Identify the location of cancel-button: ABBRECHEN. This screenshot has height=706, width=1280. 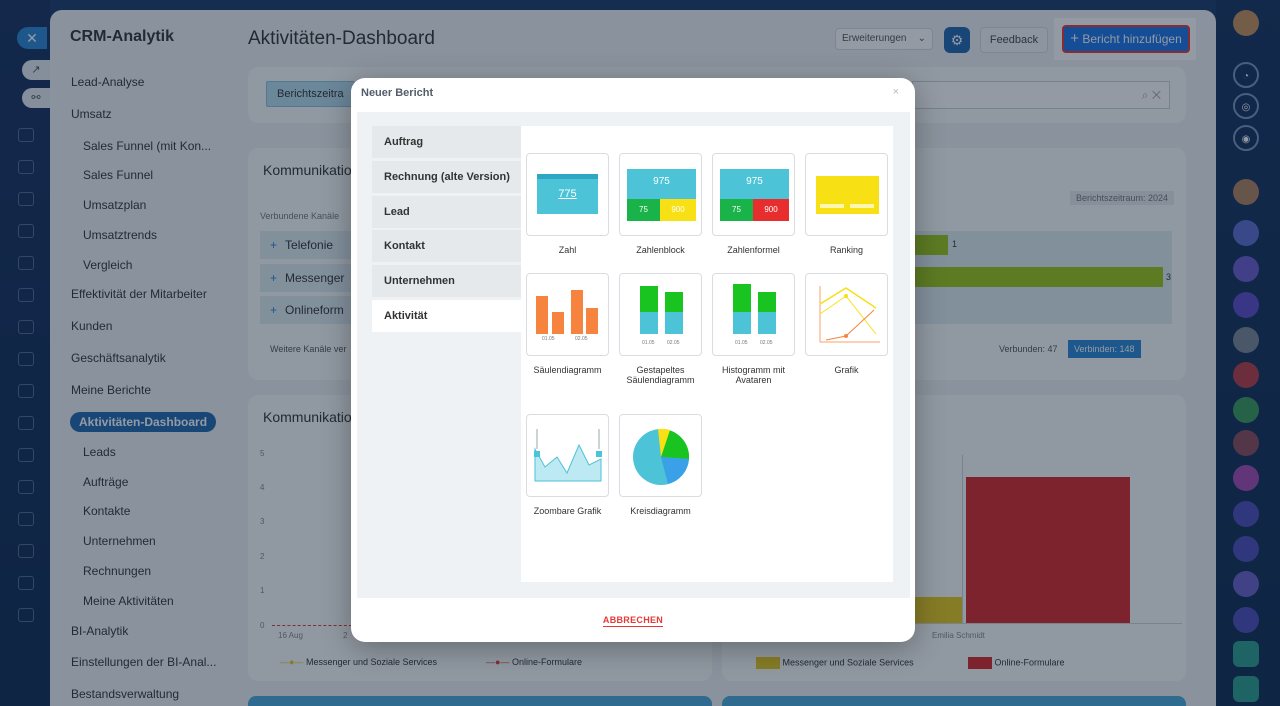
(633, 621).